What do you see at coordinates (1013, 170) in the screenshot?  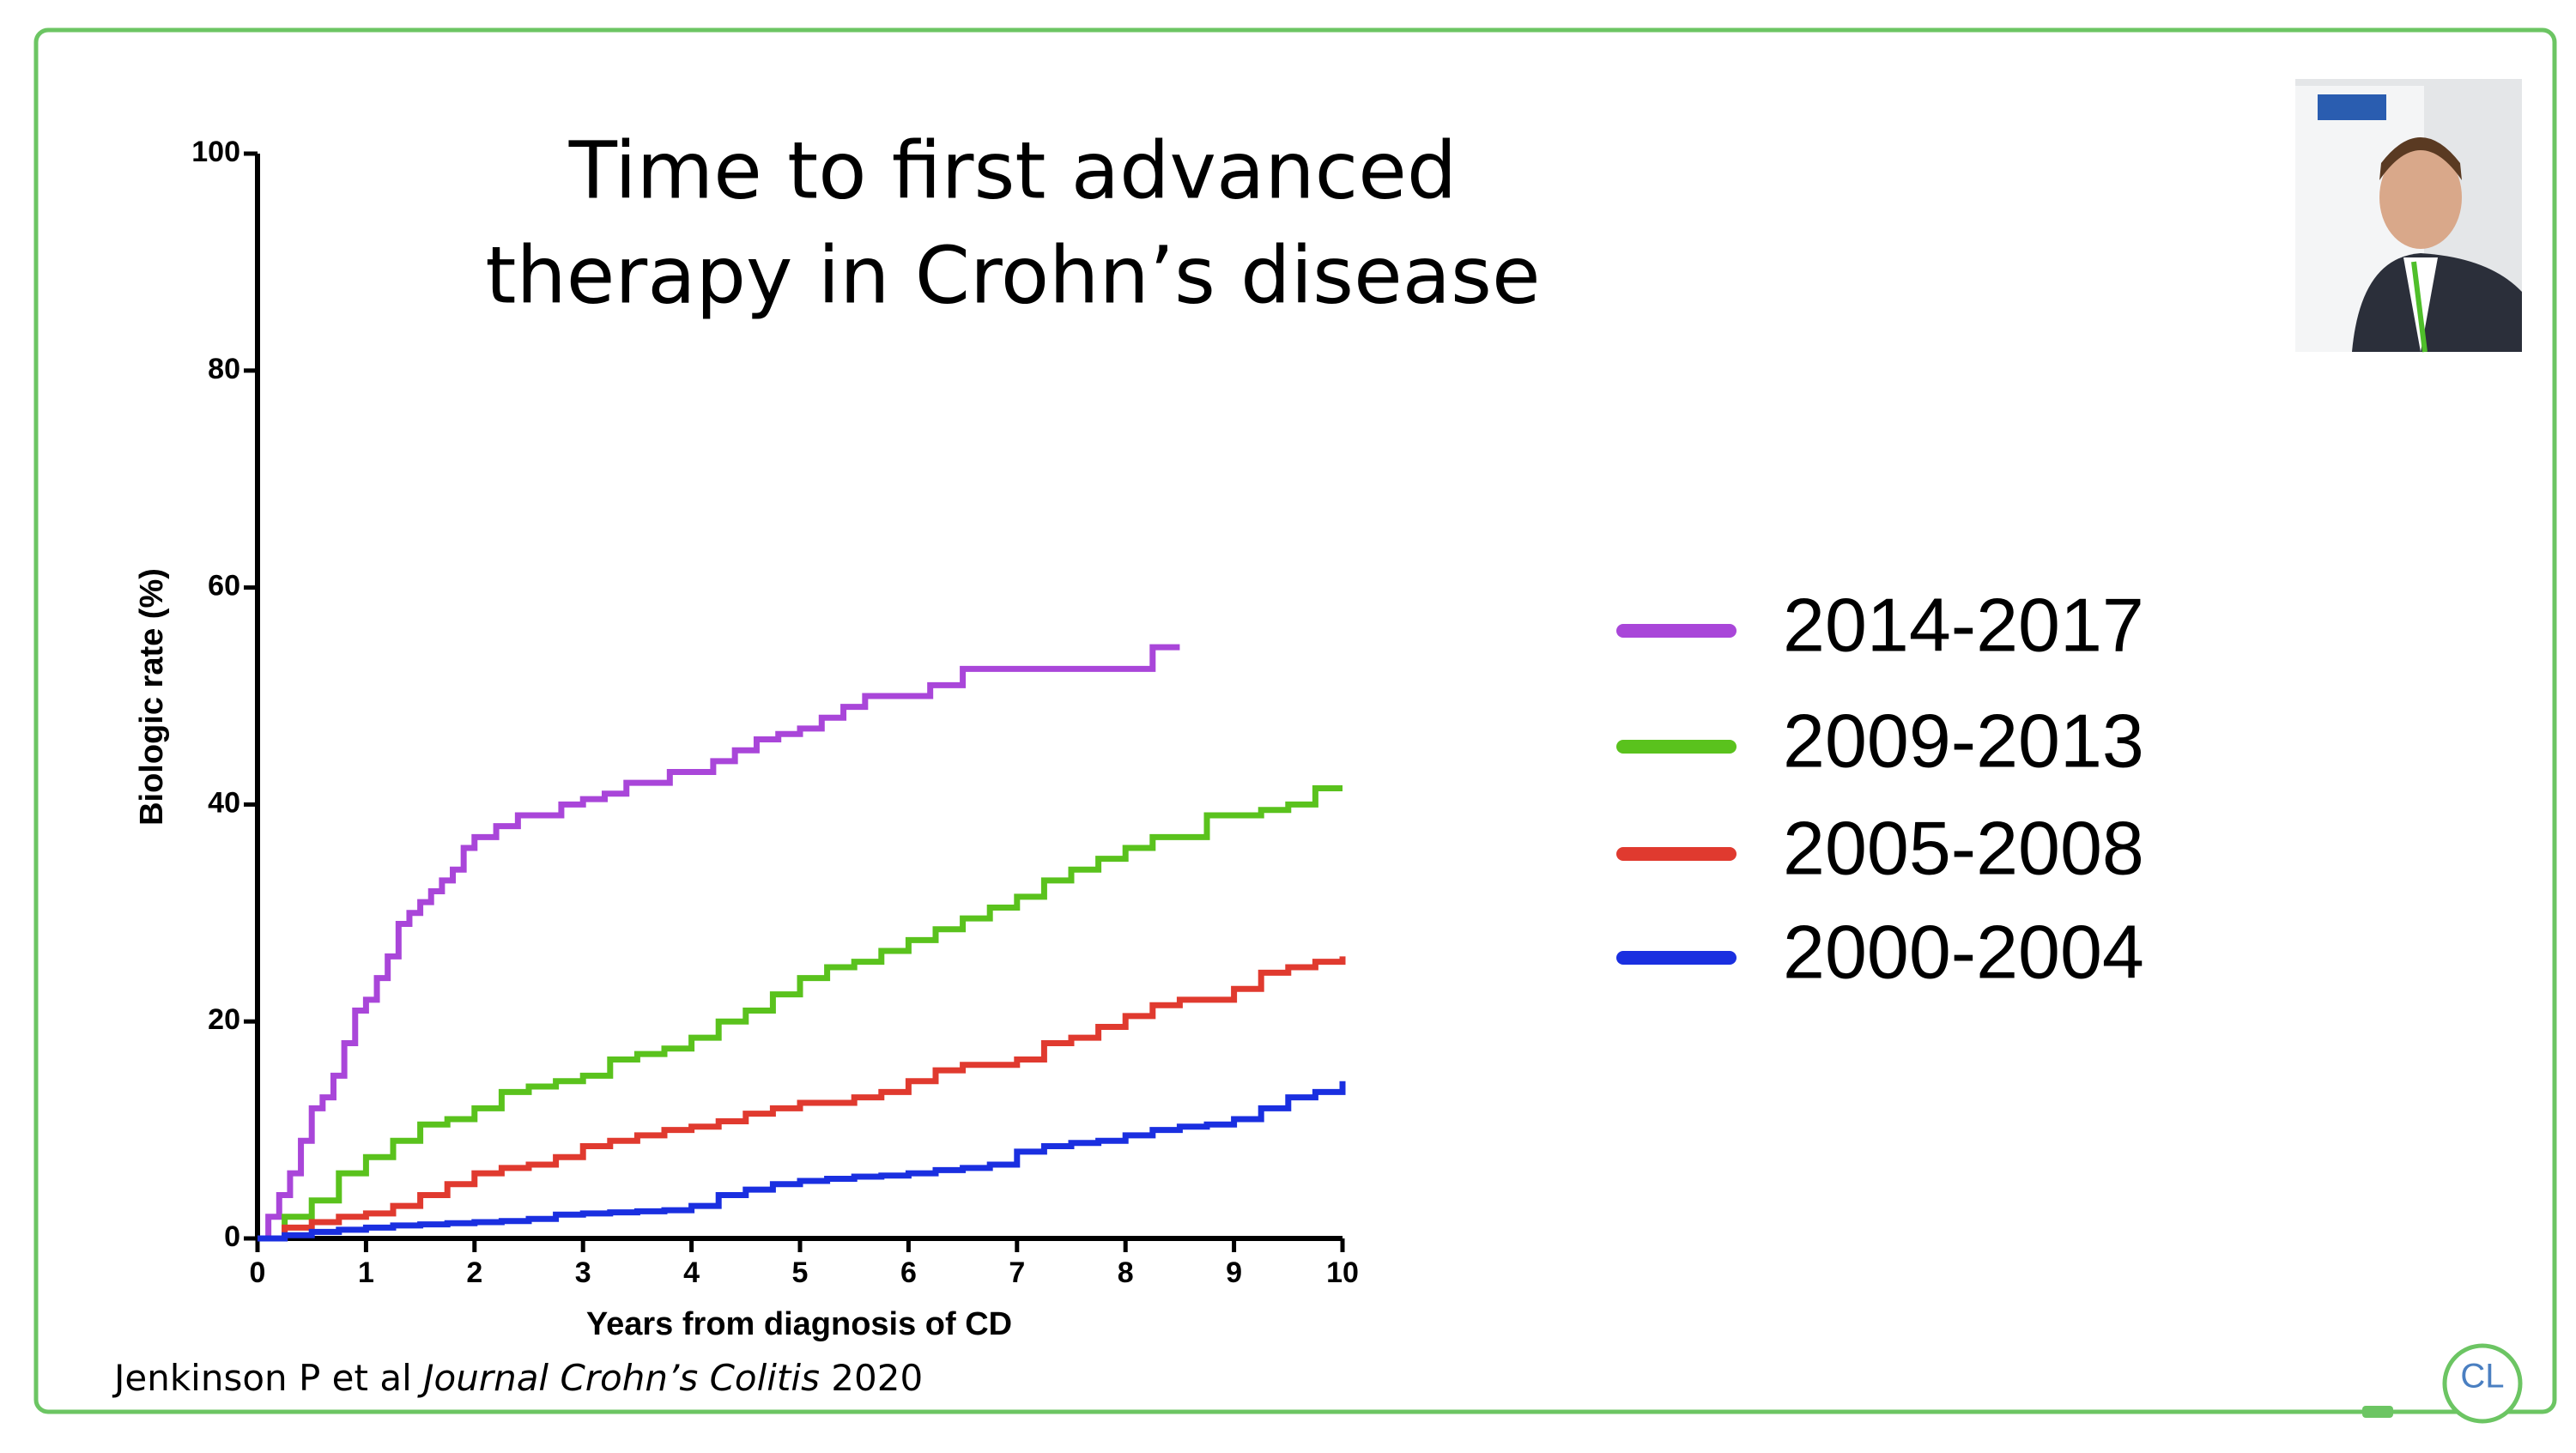 I see `chart-title: Time to first advanced` at bounding box center [1013, 170].